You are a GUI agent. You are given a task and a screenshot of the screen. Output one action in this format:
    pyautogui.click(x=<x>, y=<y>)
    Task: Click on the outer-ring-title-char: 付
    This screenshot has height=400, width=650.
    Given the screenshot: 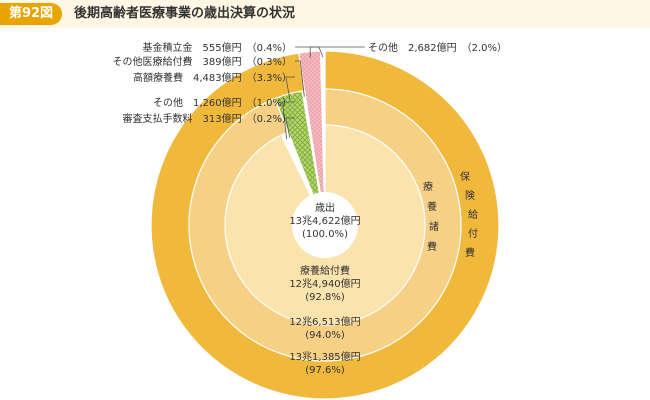 What is the action you would take?
    pyautogui.click(x=473, y=233)
    